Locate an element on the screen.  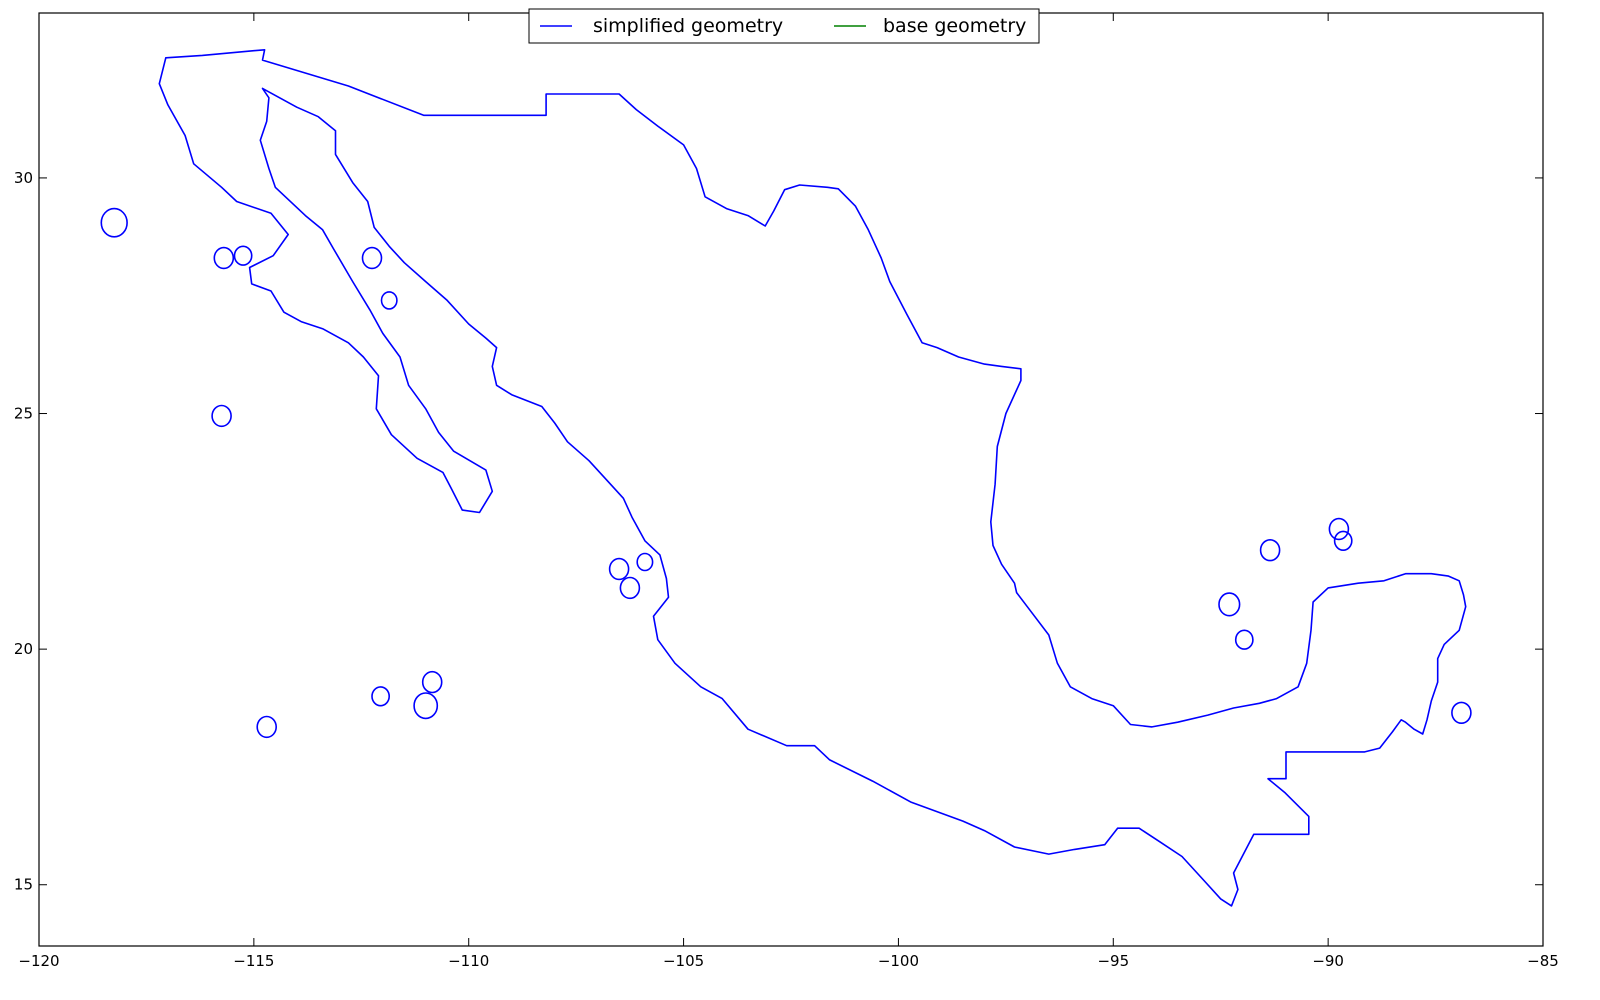
y-tick-label: 30 is located at coordinates (23, 178).